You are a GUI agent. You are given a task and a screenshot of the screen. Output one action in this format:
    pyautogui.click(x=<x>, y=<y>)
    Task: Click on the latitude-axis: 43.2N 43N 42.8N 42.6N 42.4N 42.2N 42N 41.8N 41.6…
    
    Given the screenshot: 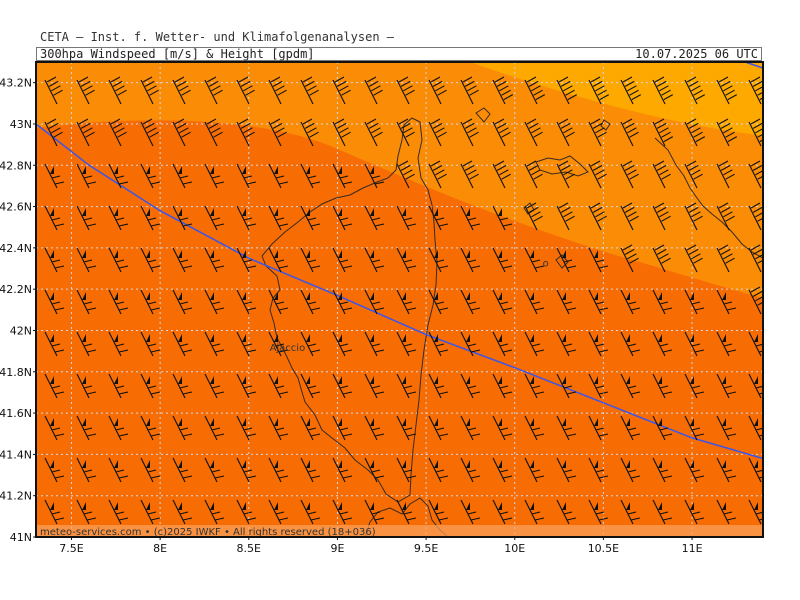 What is the action you would take?
    pyautogui.click(x=18, y=310)
    